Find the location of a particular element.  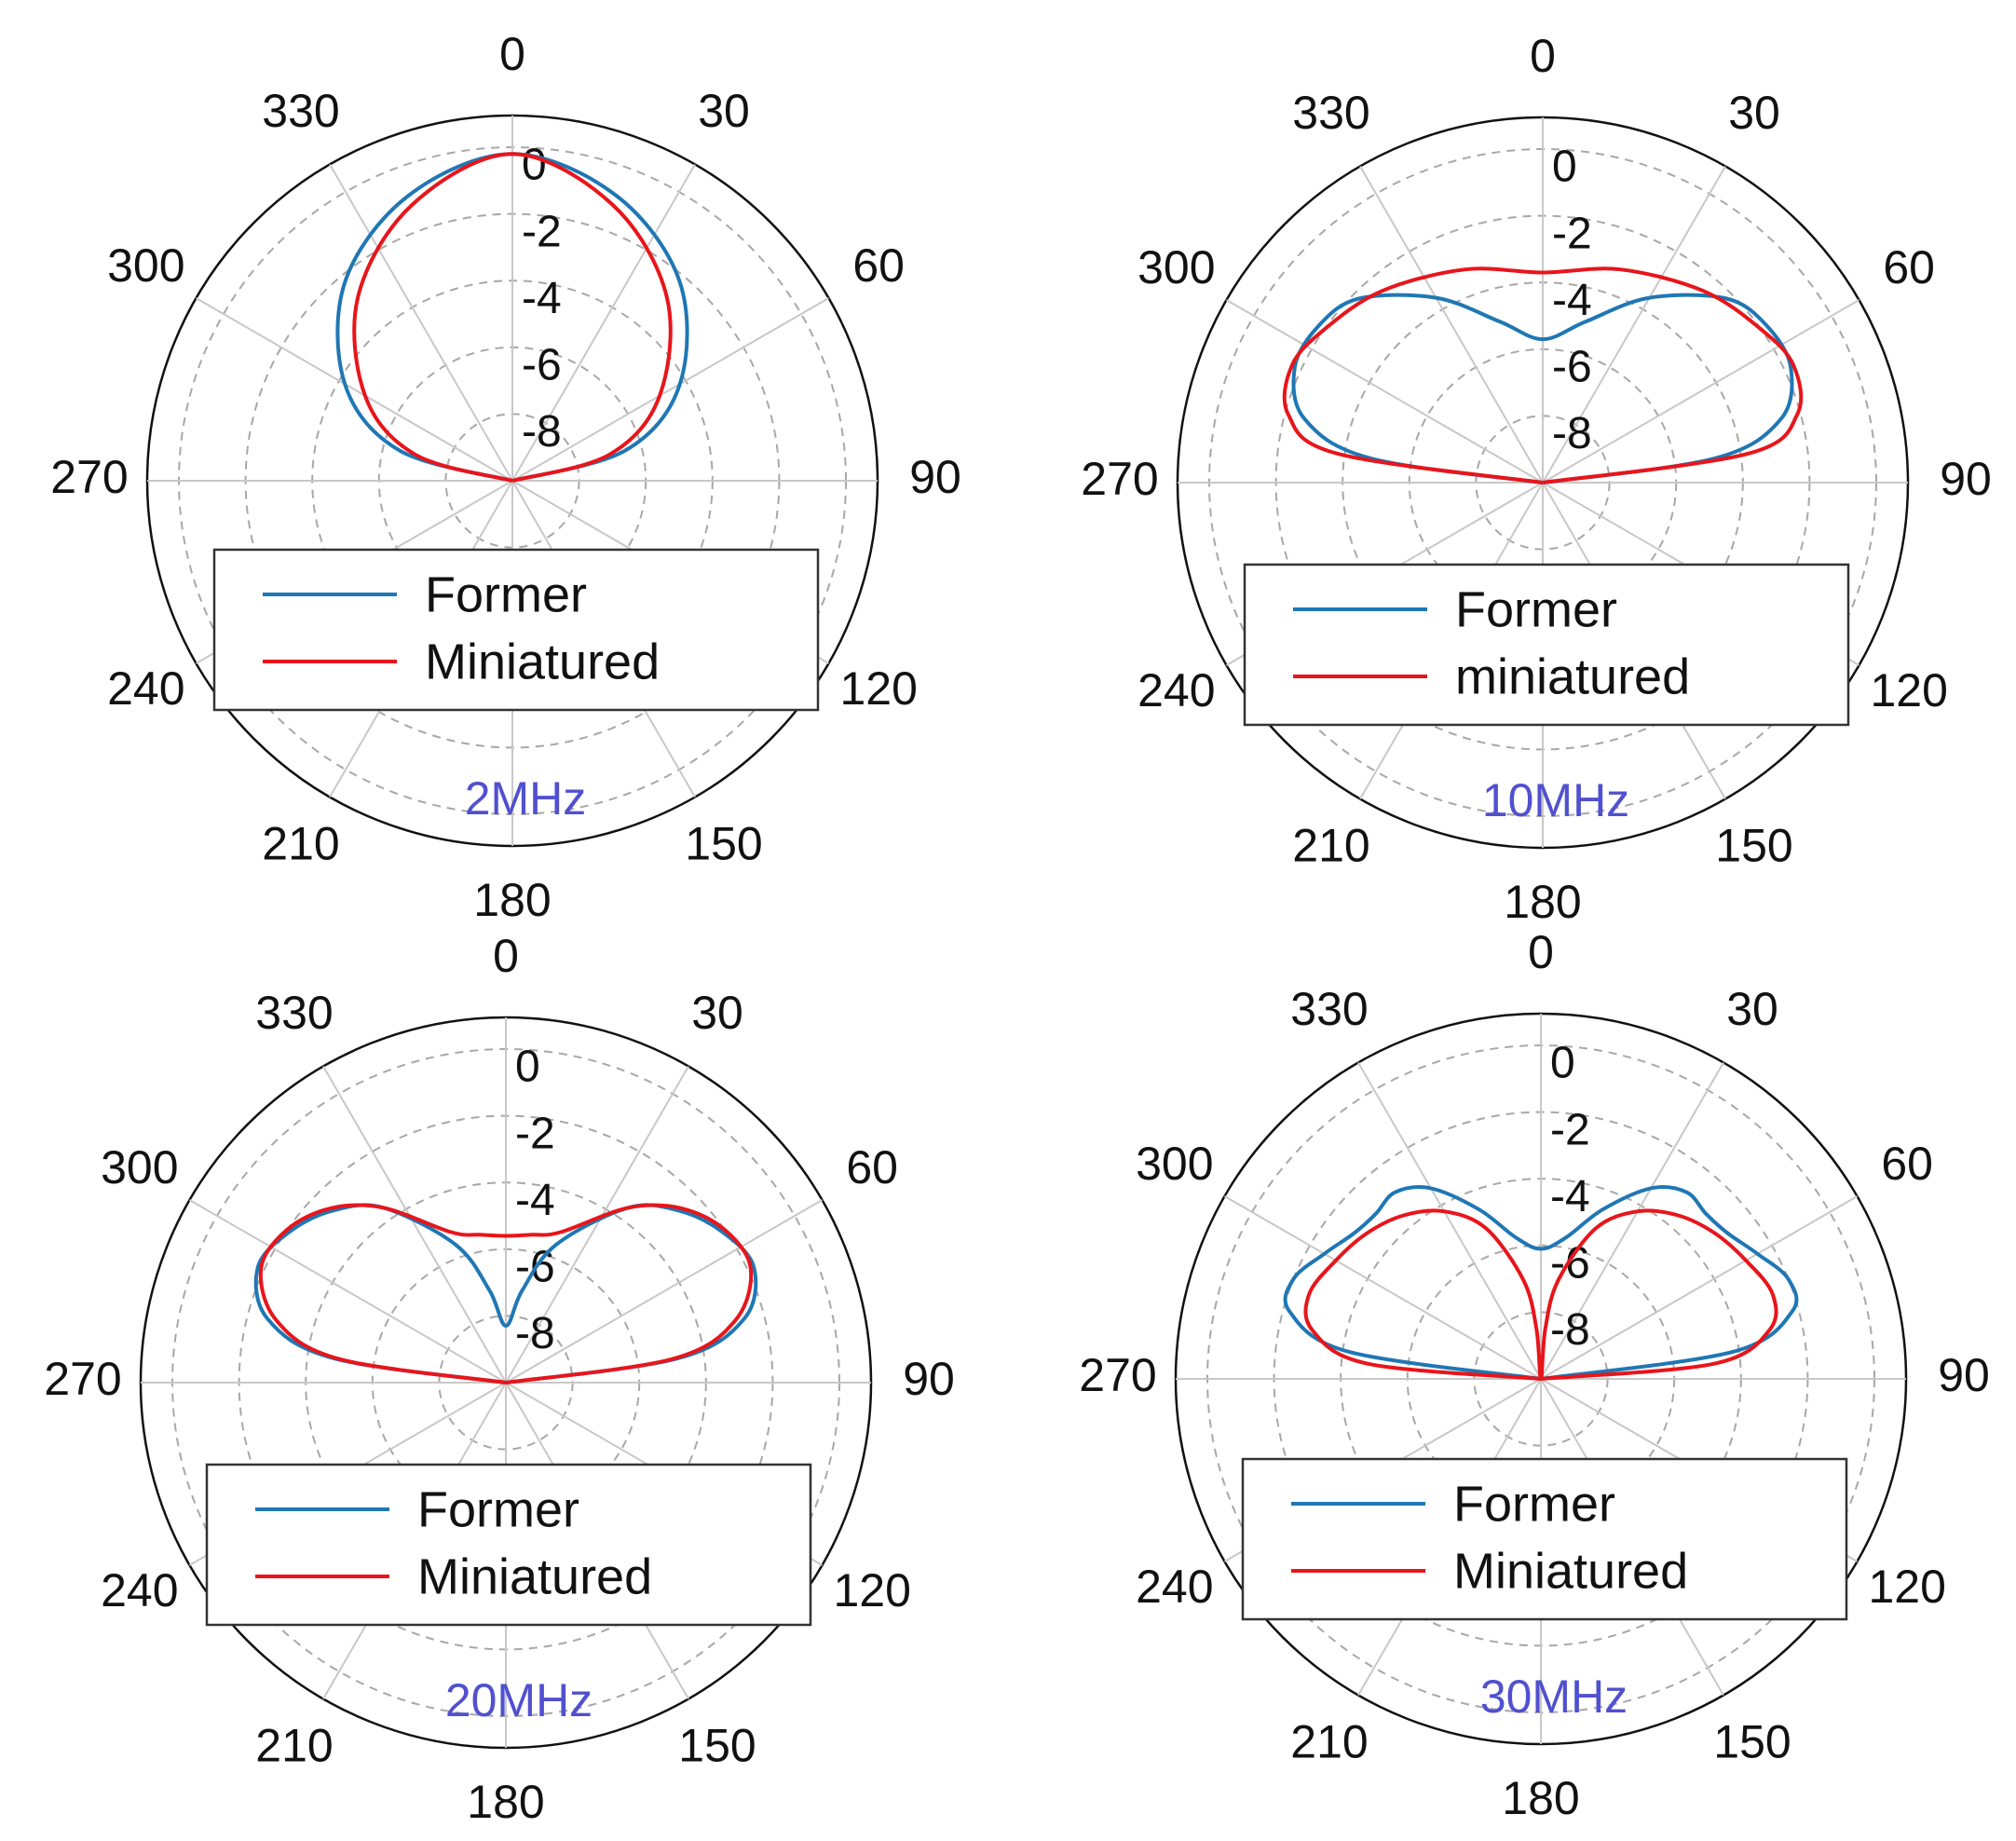

legend: Former miniatured is located at coordinates (1546, 645).